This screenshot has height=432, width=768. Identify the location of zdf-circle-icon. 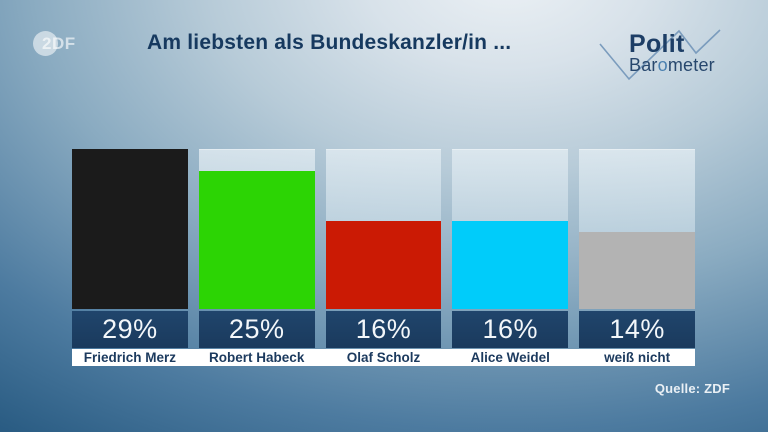
(45, 43).